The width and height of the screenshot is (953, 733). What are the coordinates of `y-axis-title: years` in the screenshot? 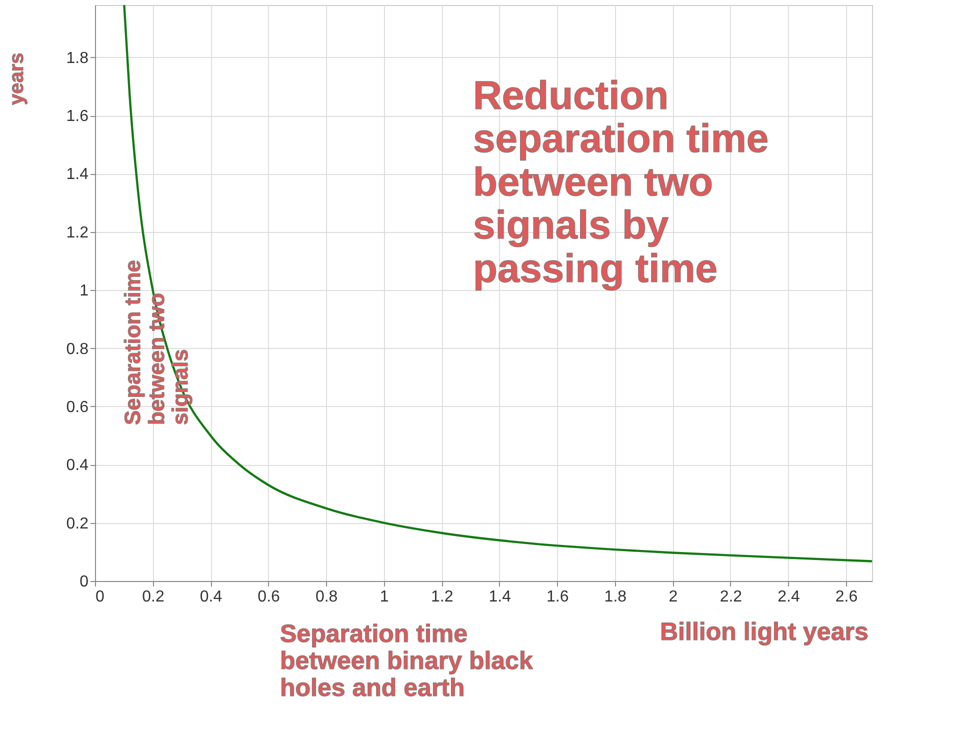 It's located at (17, 78).